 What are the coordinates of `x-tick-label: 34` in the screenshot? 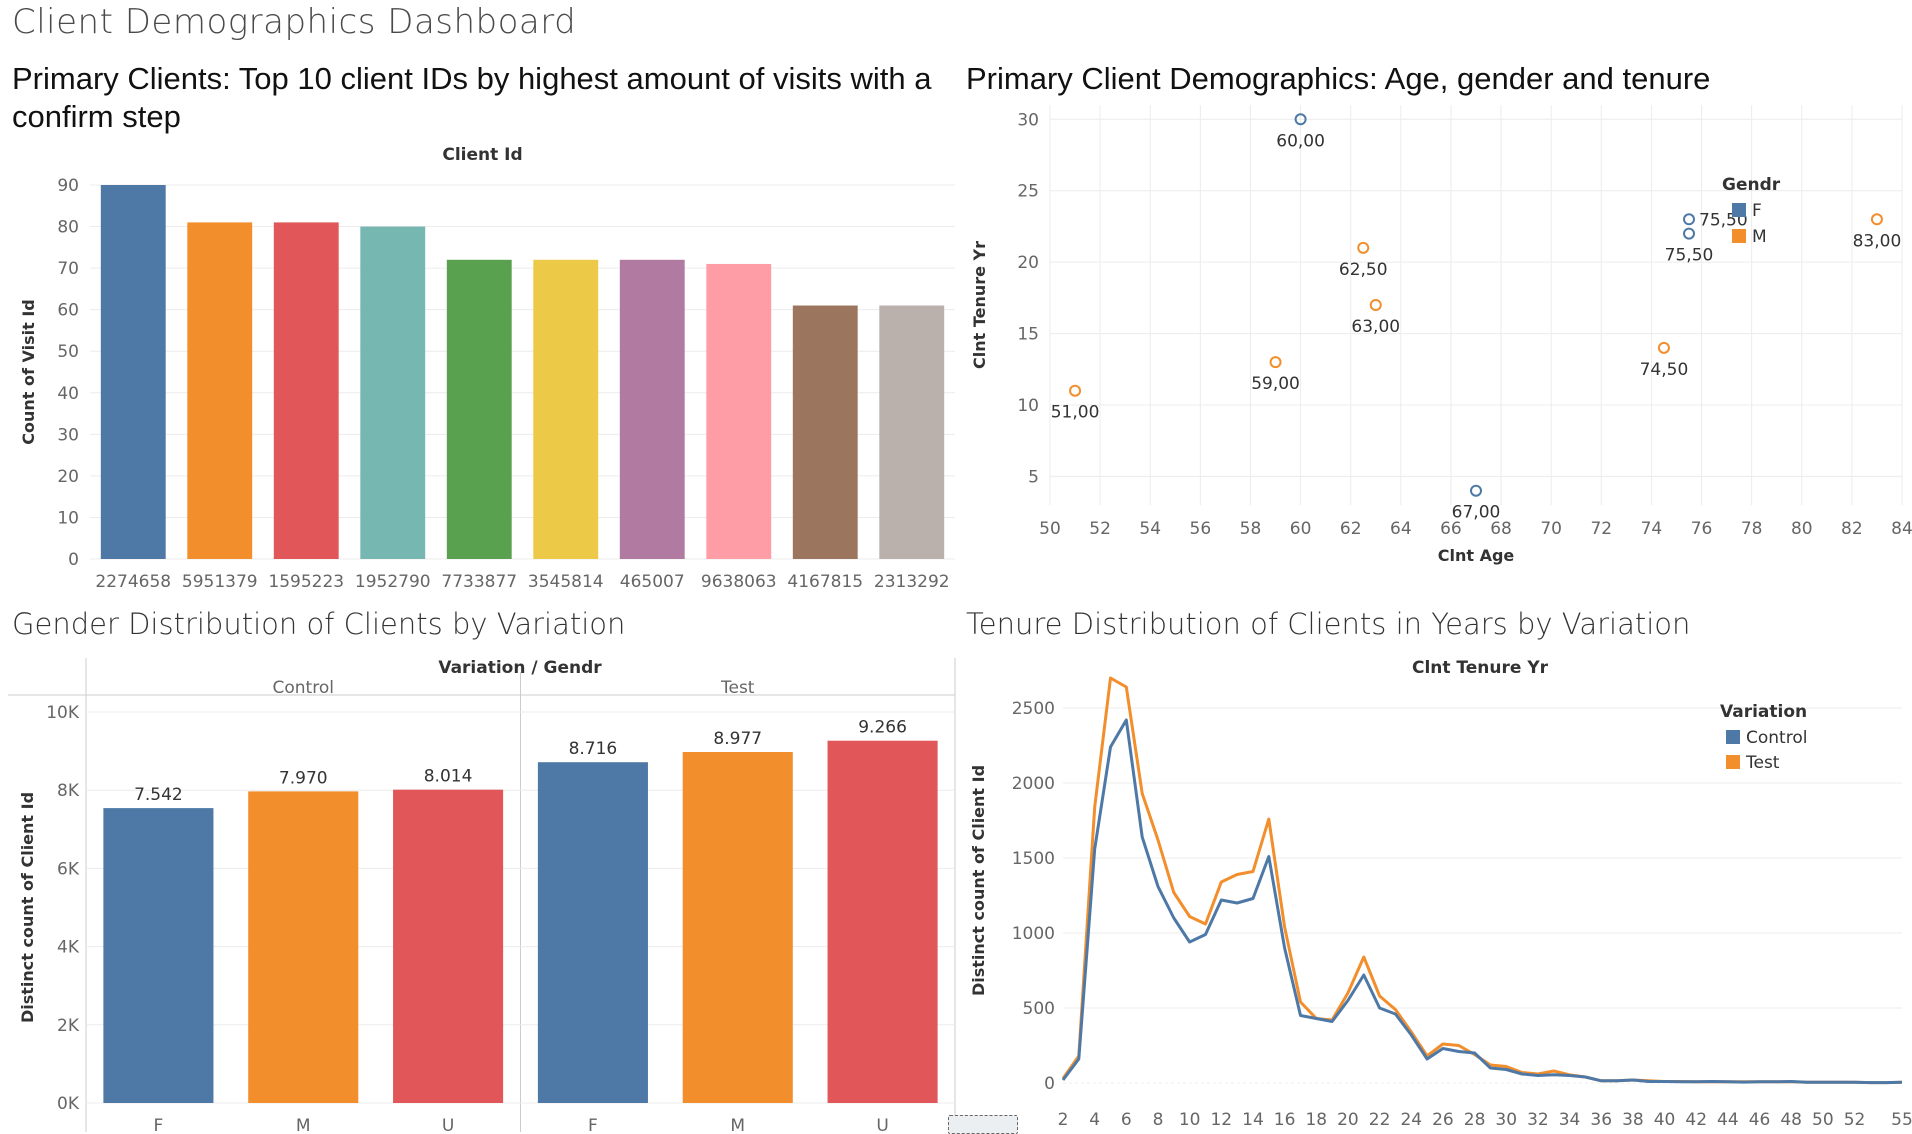 It's located at (1570, 1120).